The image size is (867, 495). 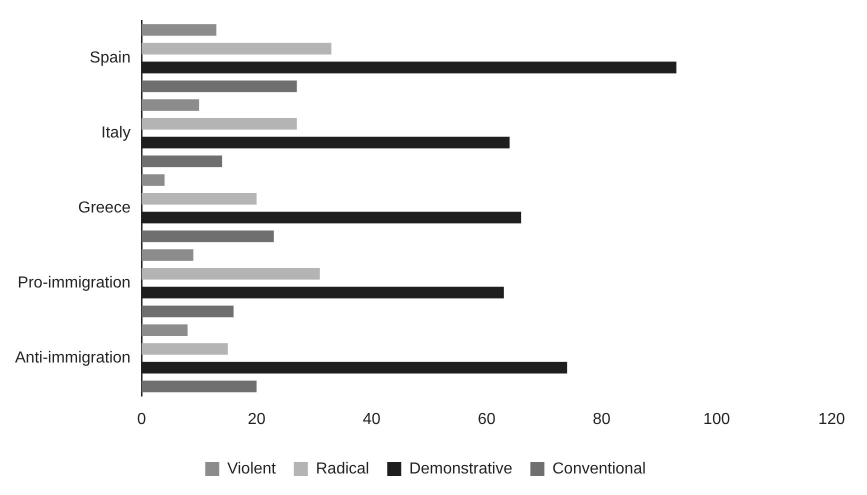 What do you see at coordinates (601, 419) in the screenshot?
I see `x-tick-label: 80` at bounding box center [601, 419].